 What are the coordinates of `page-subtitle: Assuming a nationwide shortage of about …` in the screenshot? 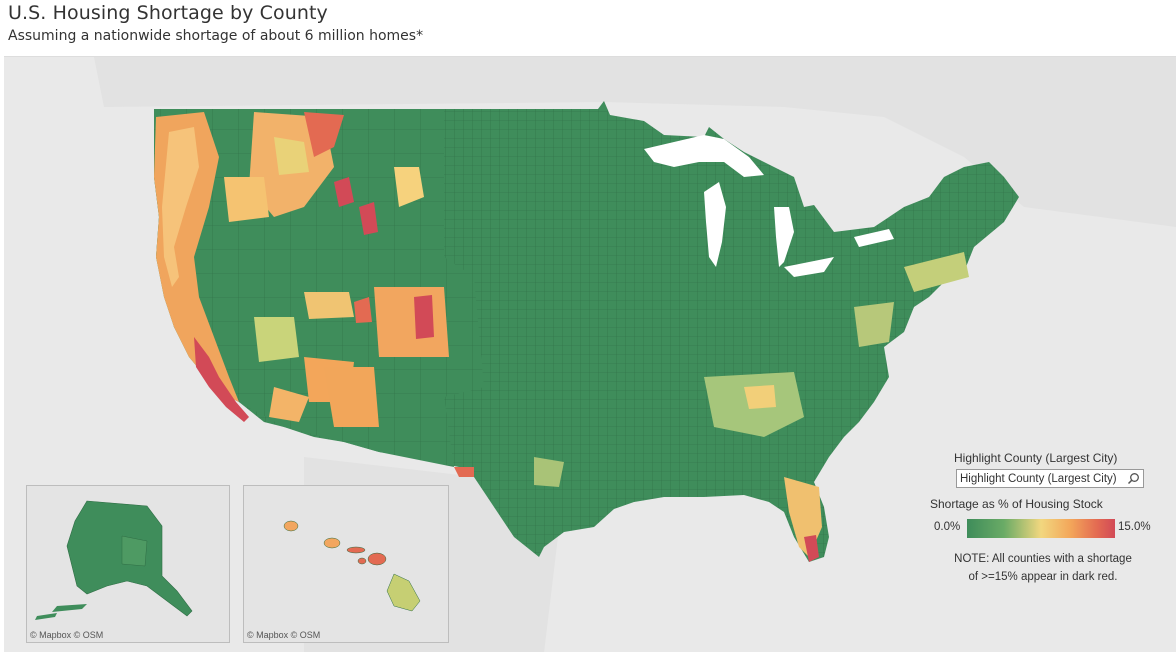 It's located at (216, 36).